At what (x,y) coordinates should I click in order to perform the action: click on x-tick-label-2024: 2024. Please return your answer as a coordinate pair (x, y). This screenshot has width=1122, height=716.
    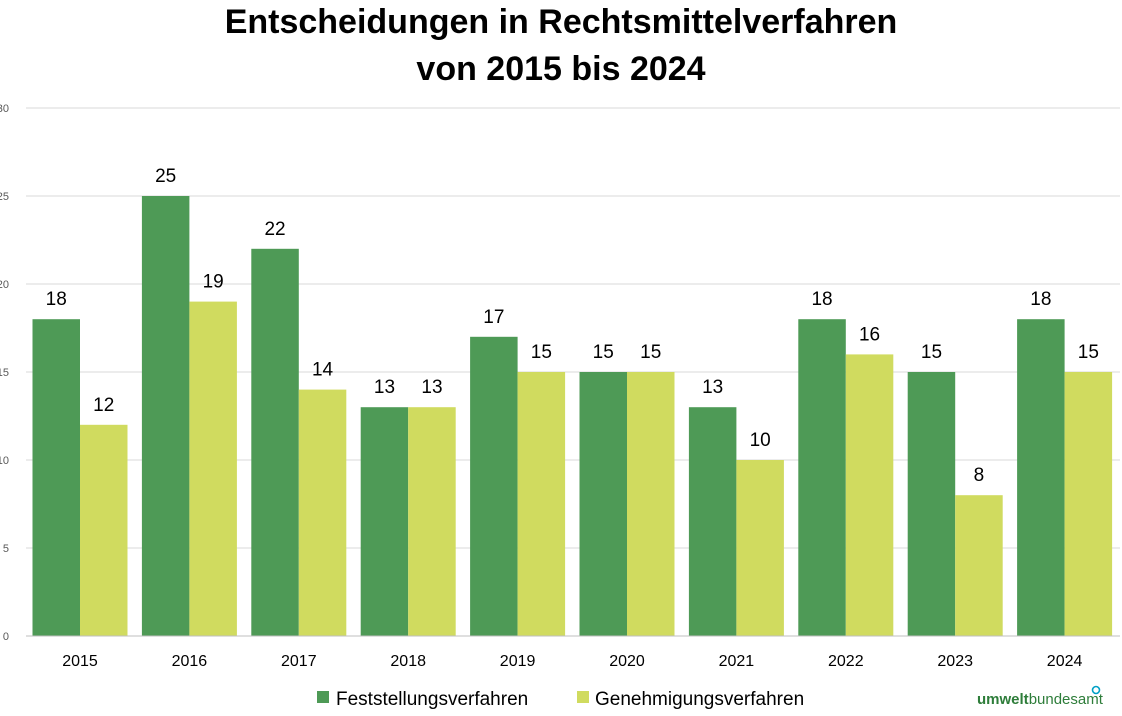
    Looking at the image, I should click on (1065, 661).